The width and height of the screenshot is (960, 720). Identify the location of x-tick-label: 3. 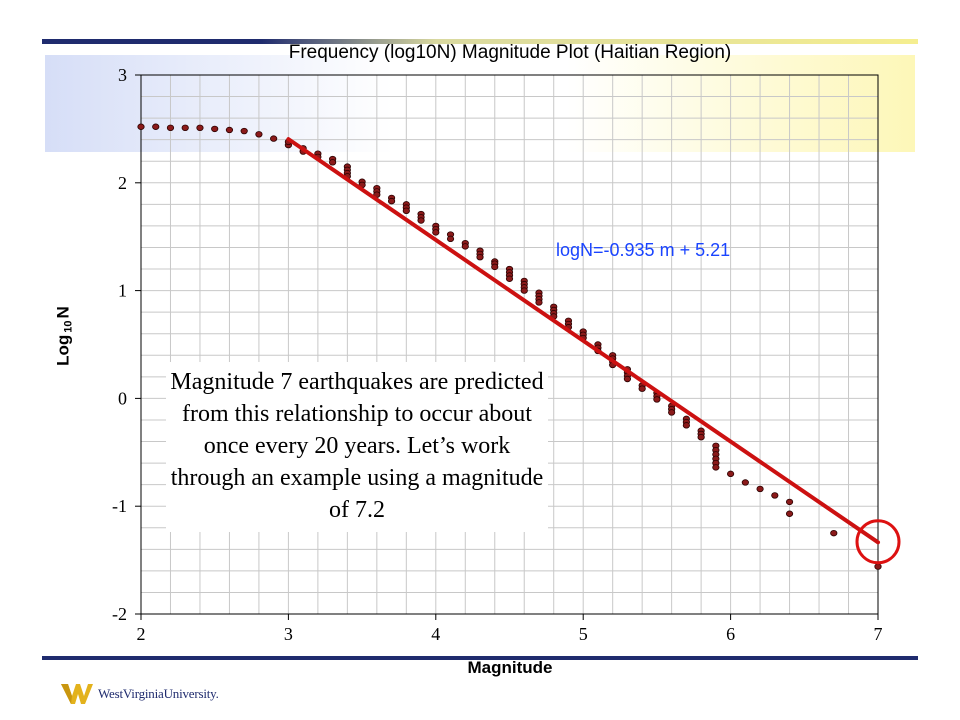
(288, 634).